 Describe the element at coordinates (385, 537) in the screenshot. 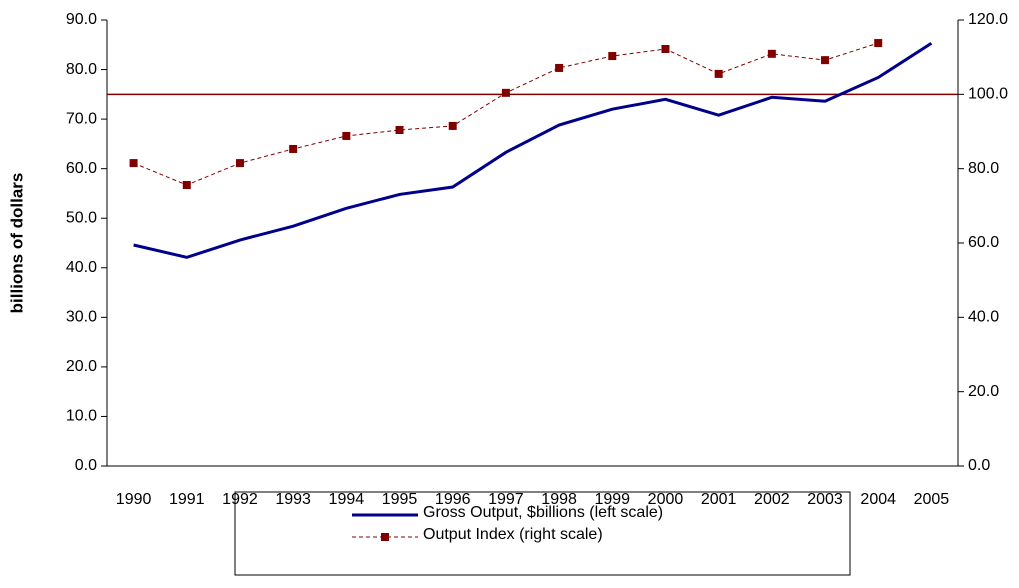

I see `legend-marker` at that location.